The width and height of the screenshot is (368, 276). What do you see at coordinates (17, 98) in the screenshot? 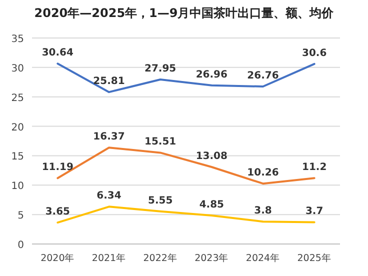
I see `y-tick-label: 25` at bounding box center [17, 98].